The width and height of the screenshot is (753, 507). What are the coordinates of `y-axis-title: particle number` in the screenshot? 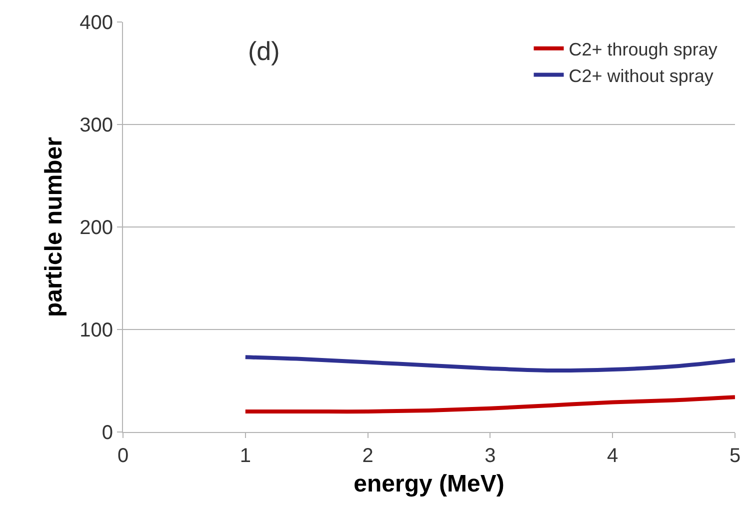 It's located at (54, 227).